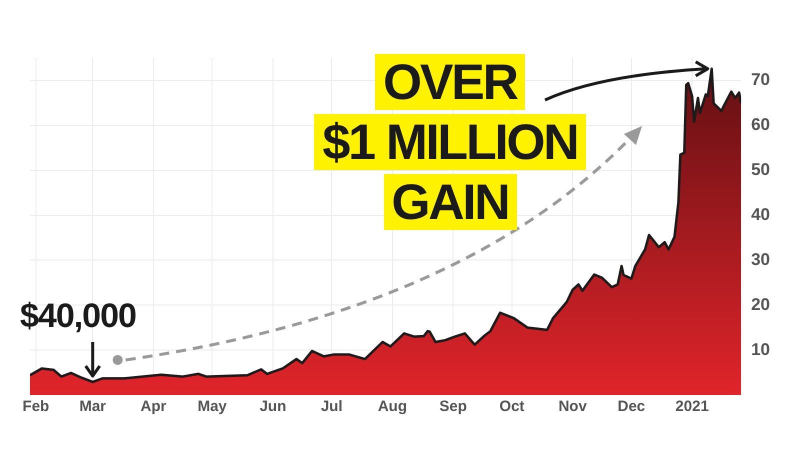 This screenshot has width=800, height=449. Describe the element at coordinates (573, 407) in the screenshot. I see `x-tick-label: Nov` at that location.